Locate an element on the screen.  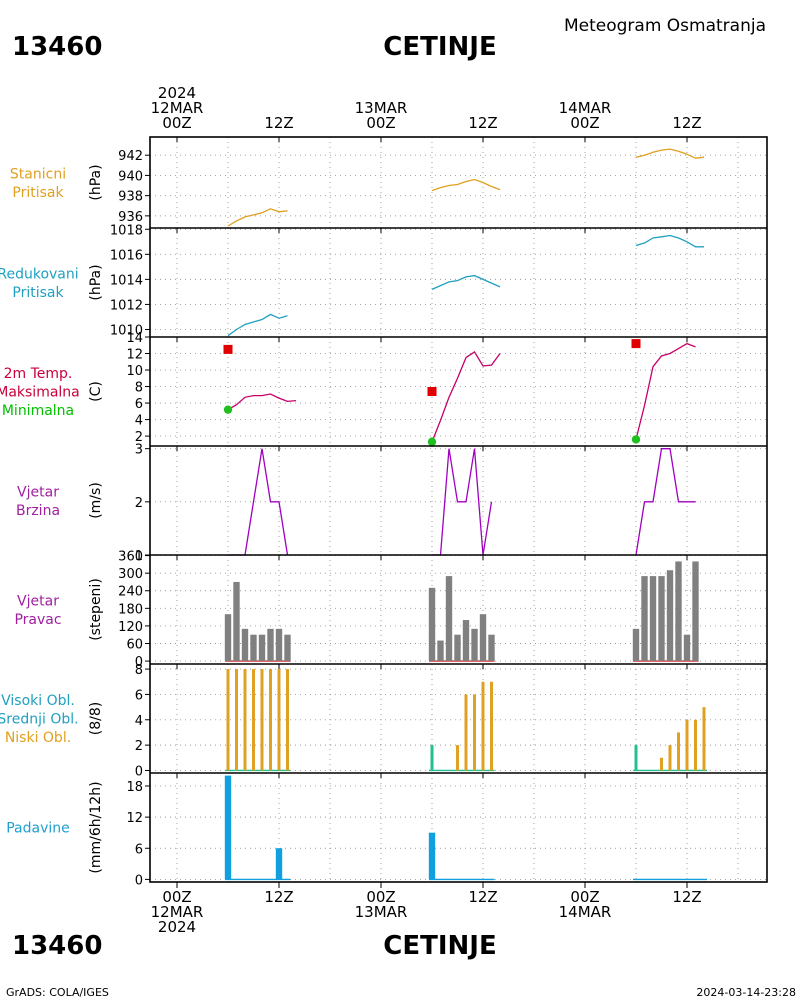
bottom-time-label: 2024 is located at coordinates (177, 927).